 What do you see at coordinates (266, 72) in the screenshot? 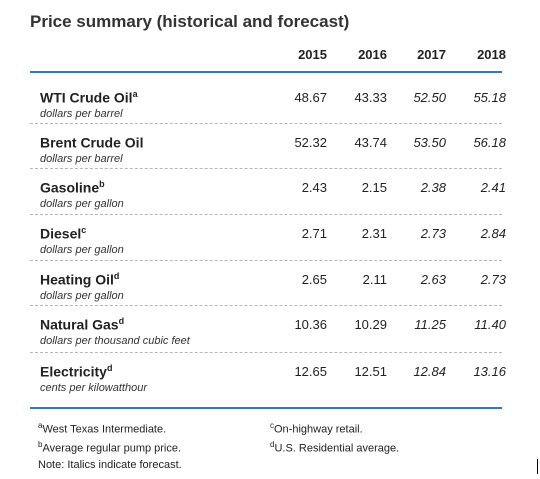
I see `header-rule` at bounding box center [266, 72].